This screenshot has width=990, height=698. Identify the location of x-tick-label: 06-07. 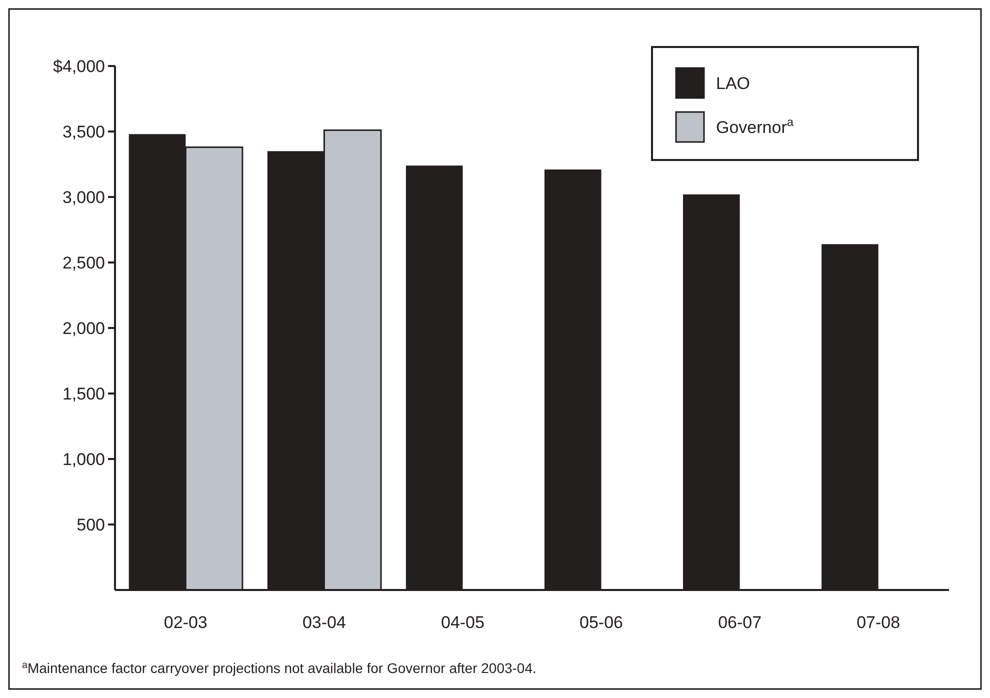
(740, 622).